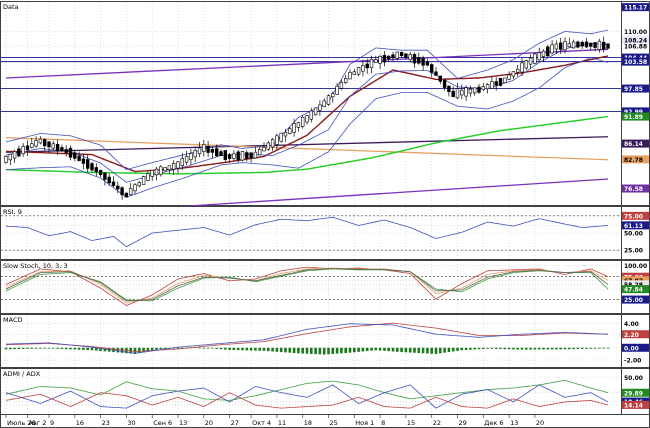 The image size is (650, 428). I want to click on price-axis-label-8: 91.89, so click(635, 116).